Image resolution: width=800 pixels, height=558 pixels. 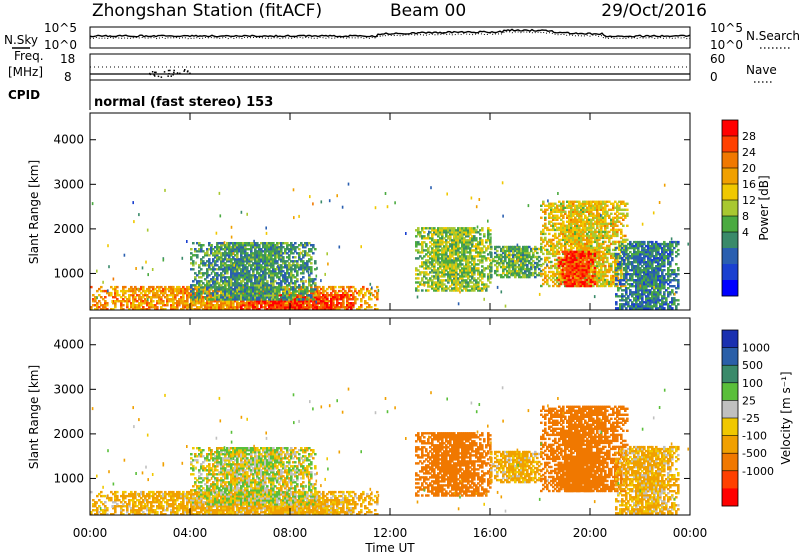 I want to click on cpid-mode: normal (fast stereo) 153, so click(x=183, y=102).